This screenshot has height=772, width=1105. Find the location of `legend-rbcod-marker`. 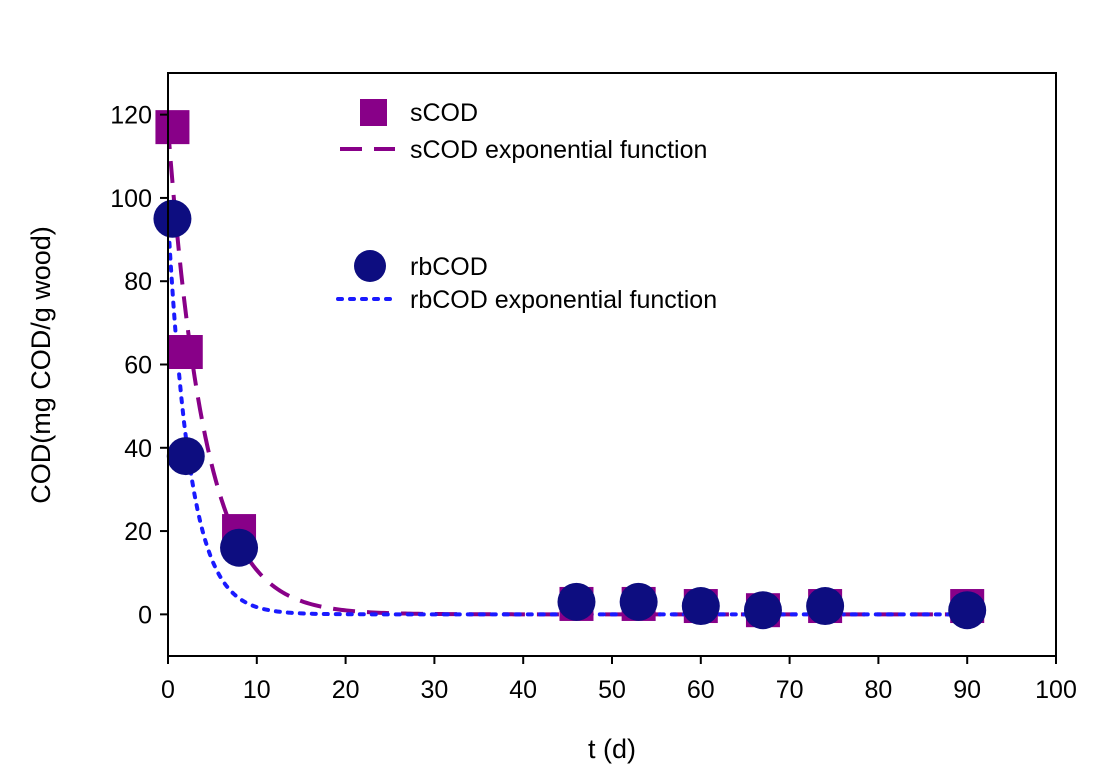

legend-rbcod-marker is located at coordinates (370, 266).